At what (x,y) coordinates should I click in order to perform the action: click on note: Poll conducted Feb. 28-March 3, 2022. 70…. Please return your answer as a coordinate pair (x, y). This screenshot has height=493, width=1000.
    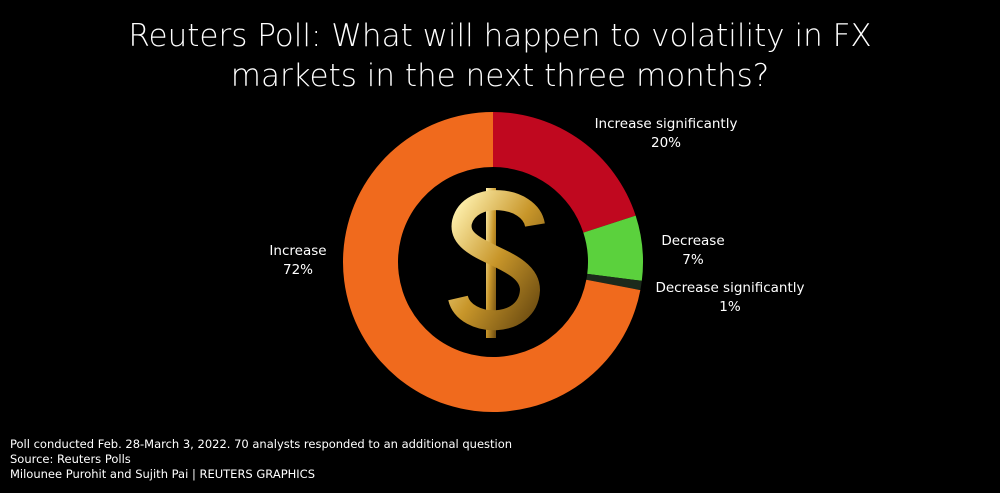
    Looking at the image, I should click on (261, 444).